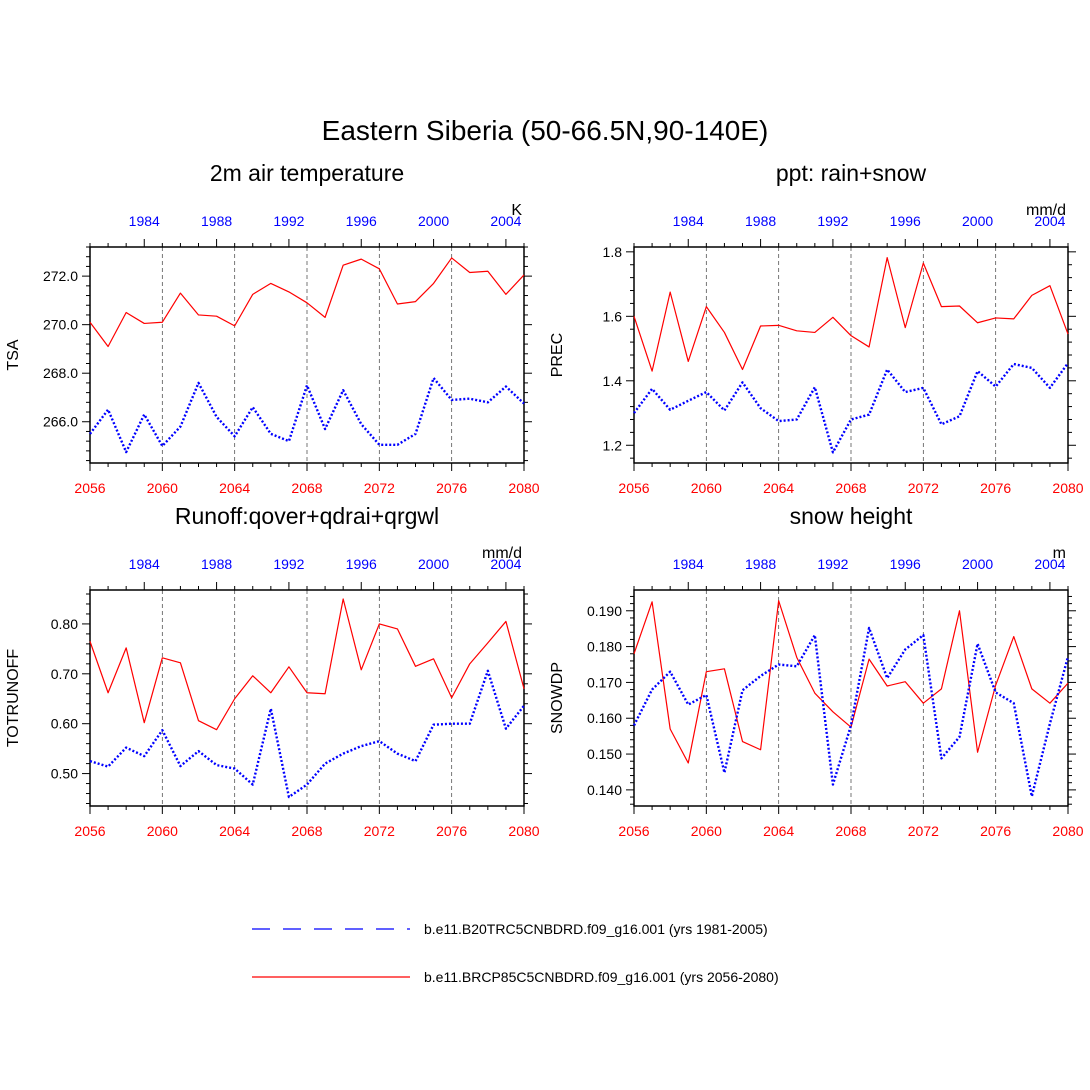 The height and width of the screenshot is (1090, 1090). What do you see at coordinates (545, 130) in the screenshot?
I see `figure-title: Eastern Siberia (50-66.5N,90-140E)` at bounding box center [545, 130].